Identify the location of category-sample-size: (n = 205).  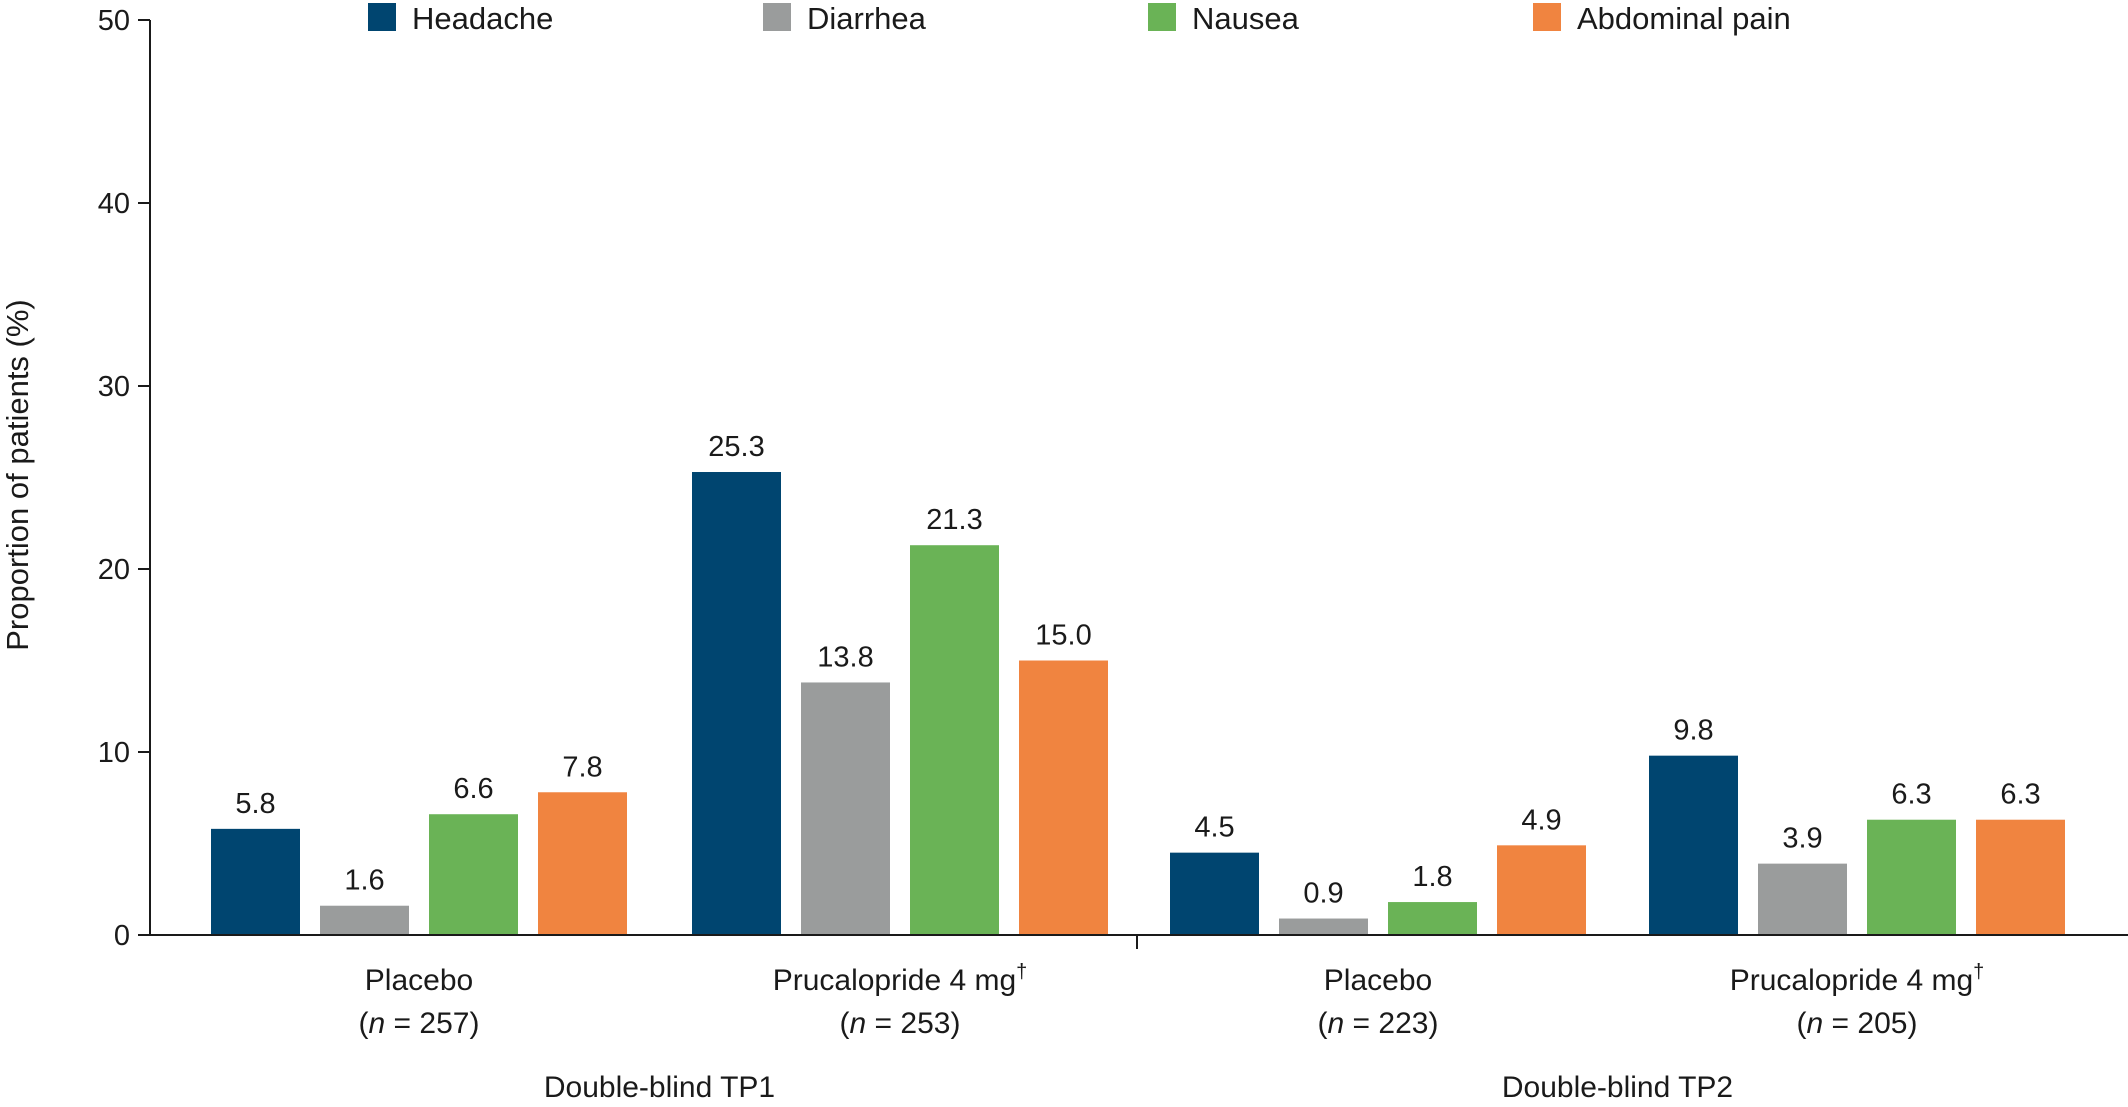
(1857, 1023).